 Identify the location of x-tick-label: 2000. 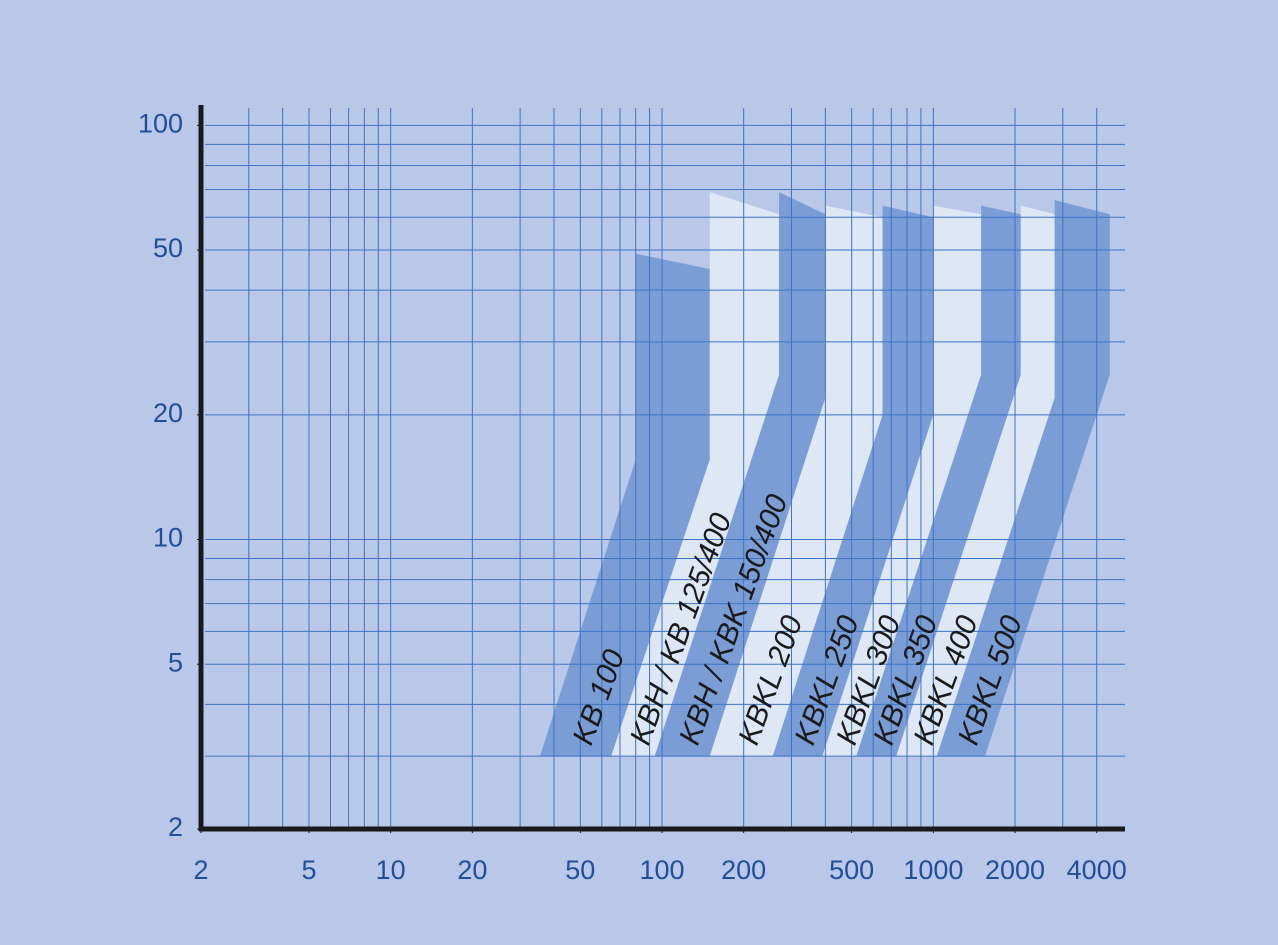
(1015, 870).